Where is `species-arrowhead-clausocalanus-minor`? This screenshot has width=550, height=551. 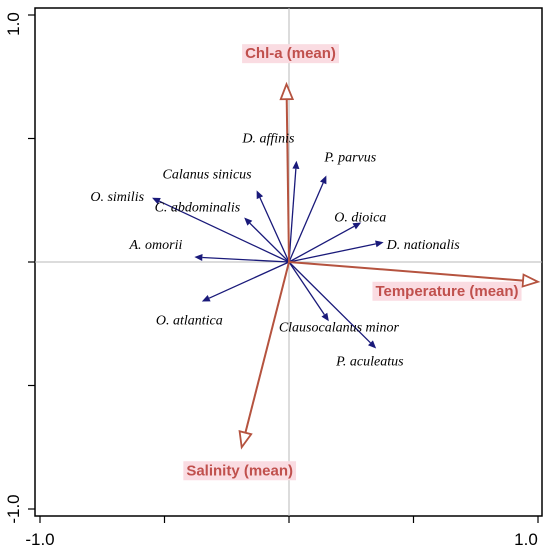
species-arrowhead-clausocalanus-minor is located at coordinates (325, 317).